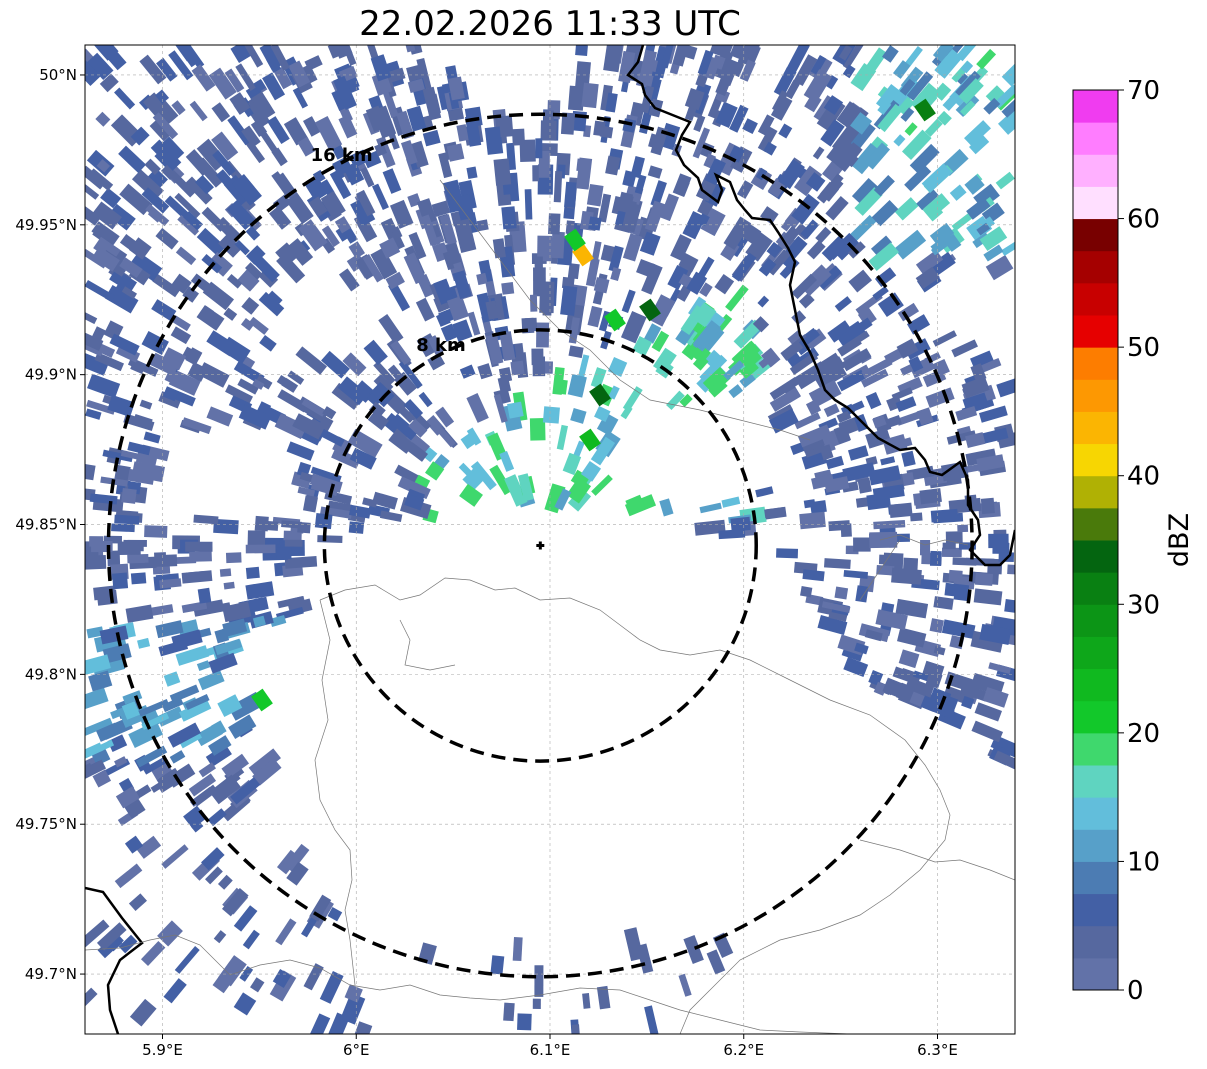  Describe the element at coordinates (1095, 138) in the screenshot. I see `colorbar-cell` at that location.